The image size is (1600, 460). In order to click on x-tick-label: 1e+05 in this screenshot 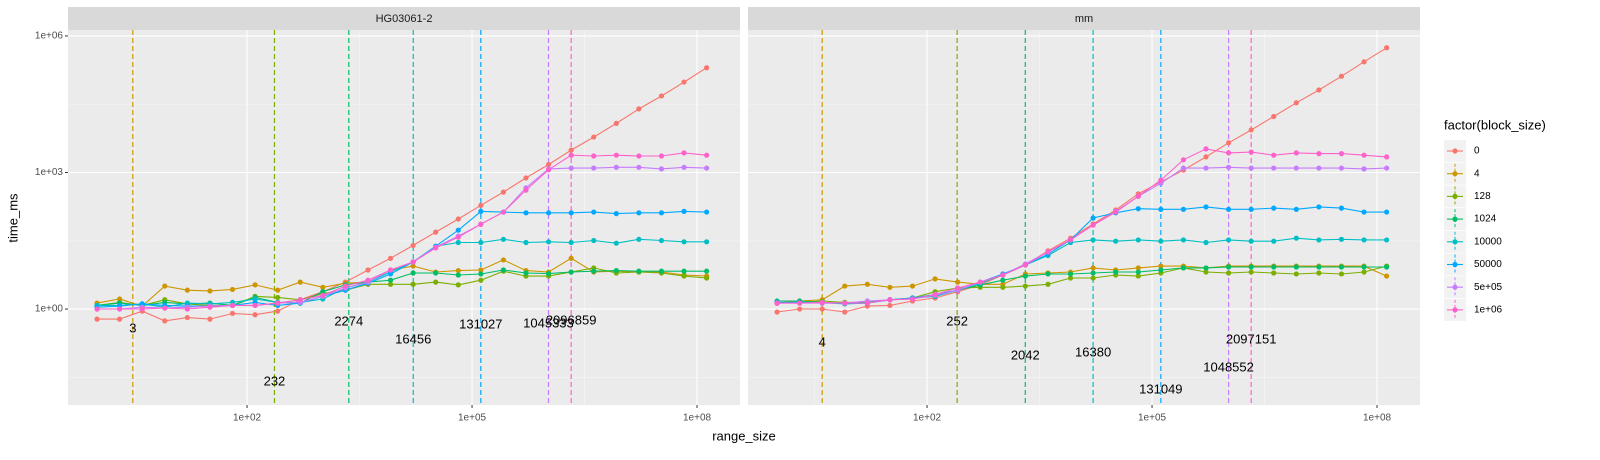, I will do `click(1152, 418)`.